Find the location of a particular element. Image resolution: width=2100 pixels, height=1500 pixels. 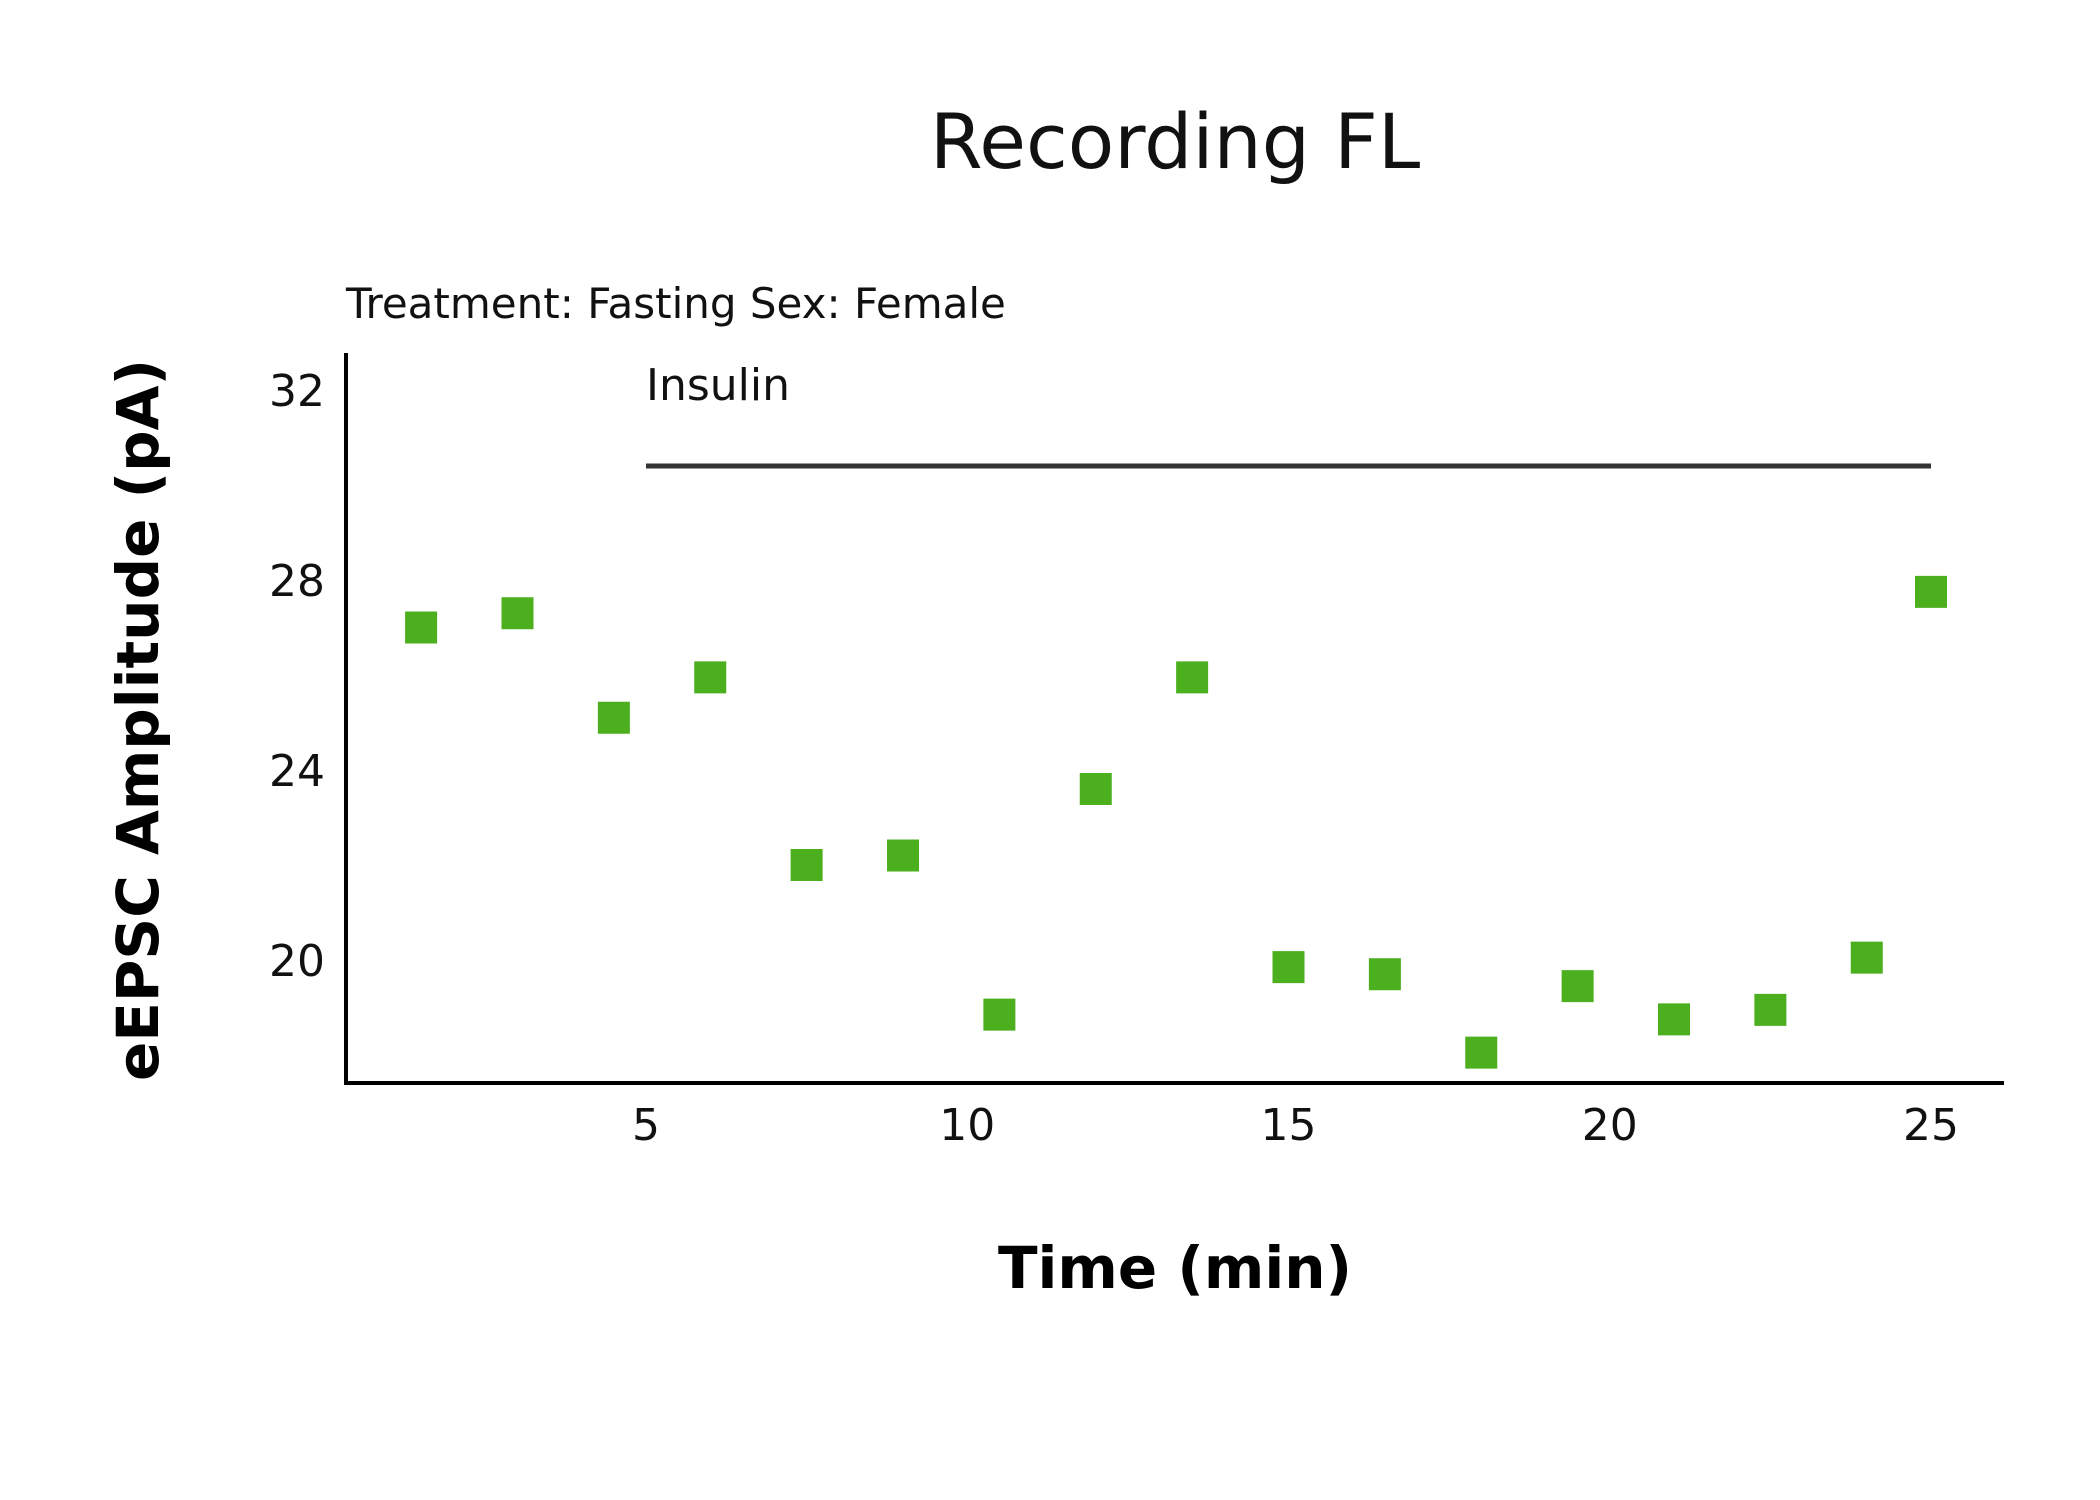

y-tick-label: 20 is located at coordinates (297, 961).